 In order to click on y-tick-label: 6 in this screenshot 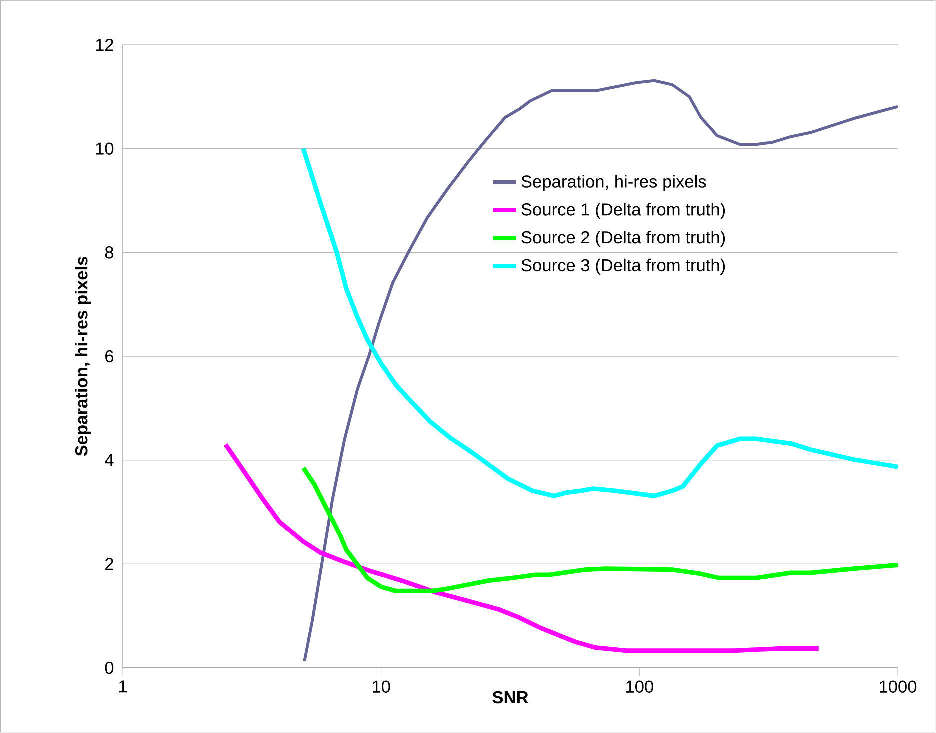, I will do `click(110, 356)`.